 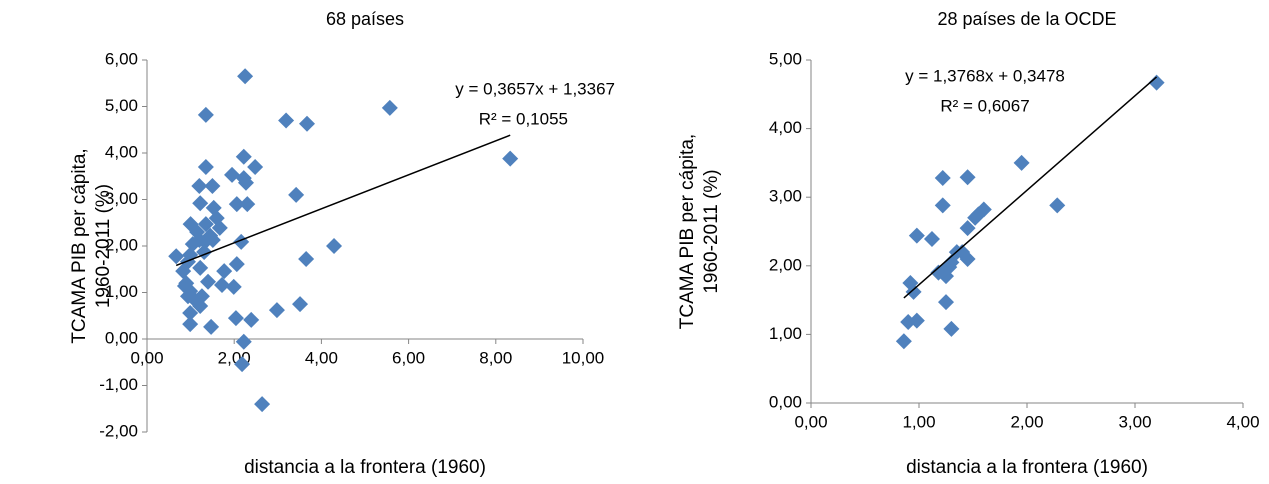 I want to click on x-tick-label: 8,00, so click(x=495, y=357).